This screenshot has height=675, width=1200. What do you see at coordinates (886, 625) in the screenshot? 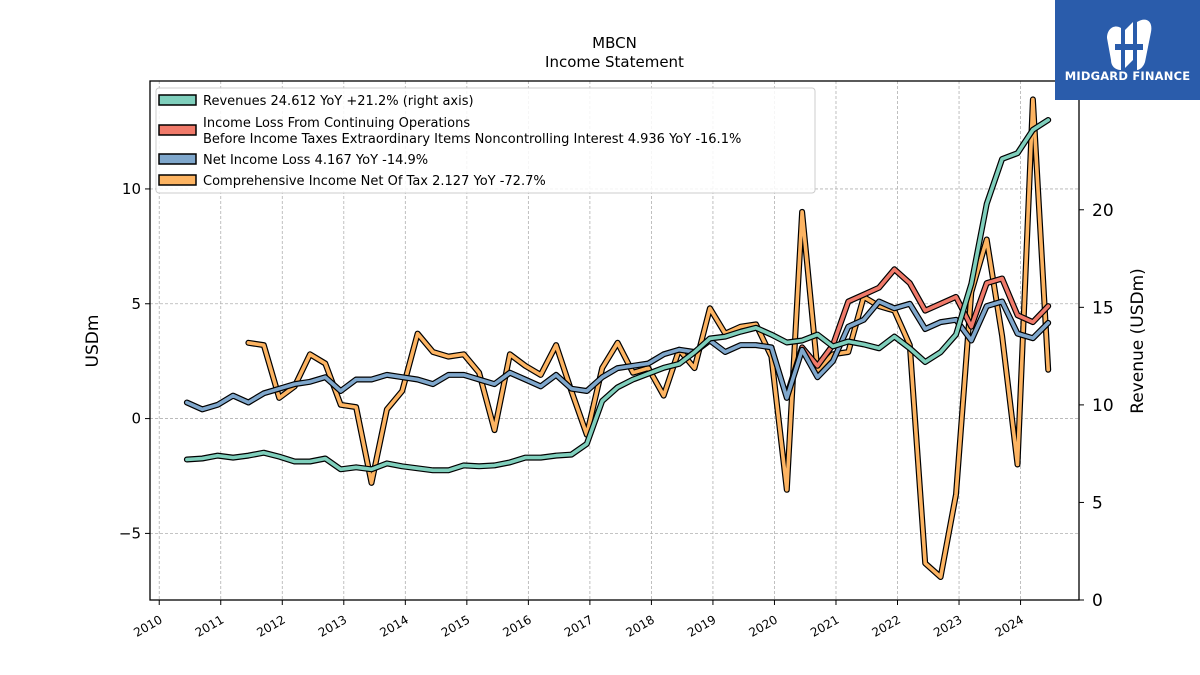
I see `x-tick-label: 2022` at bounding box center [886, 625].